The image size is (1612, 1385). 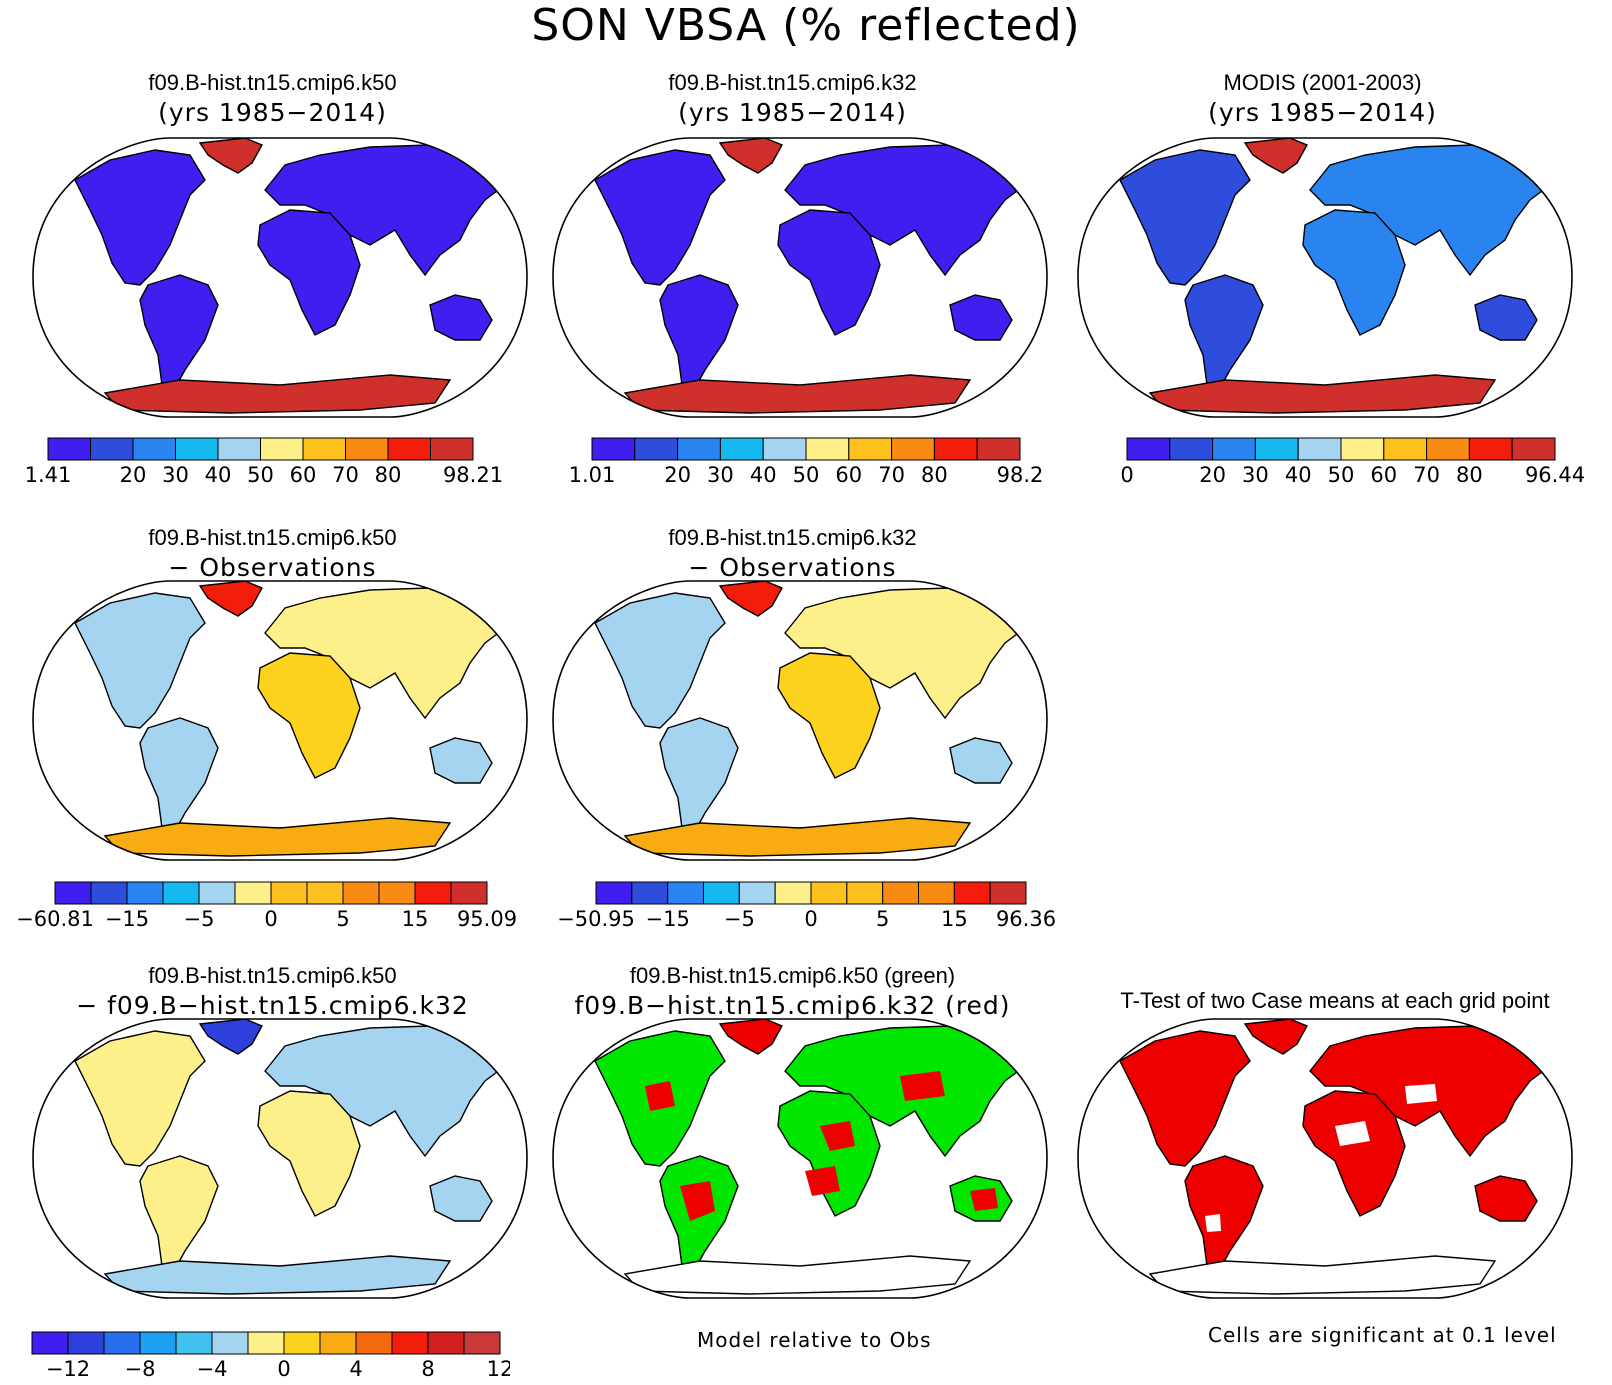 I want to click on colorbar-tick-label: −12, so click(x=68, y=1369).